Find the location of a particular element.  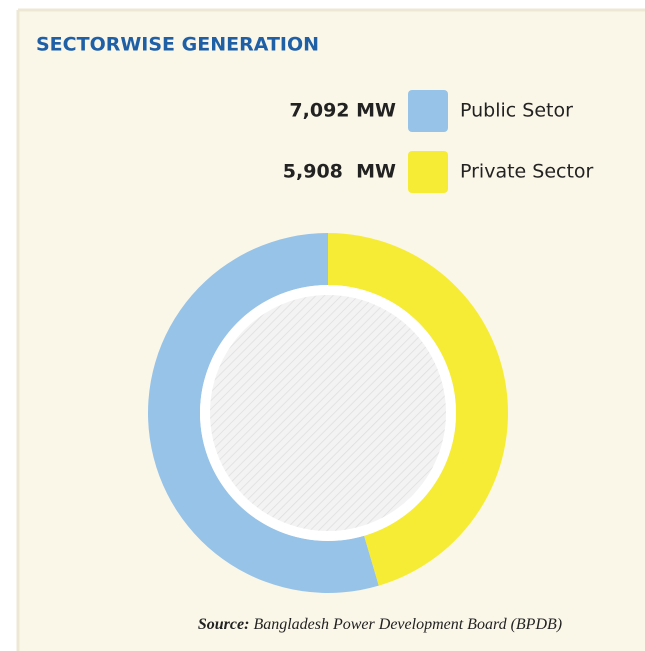

legend-value: 7,092 MW is located at coordinates (342, 111).